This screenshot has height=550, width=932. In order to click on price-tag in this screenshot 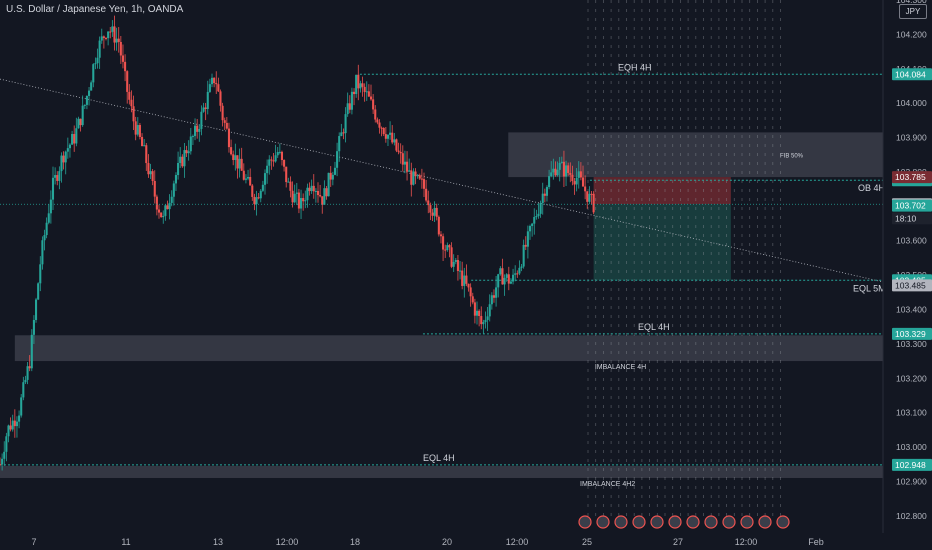, I will do `click(912, 177)`.